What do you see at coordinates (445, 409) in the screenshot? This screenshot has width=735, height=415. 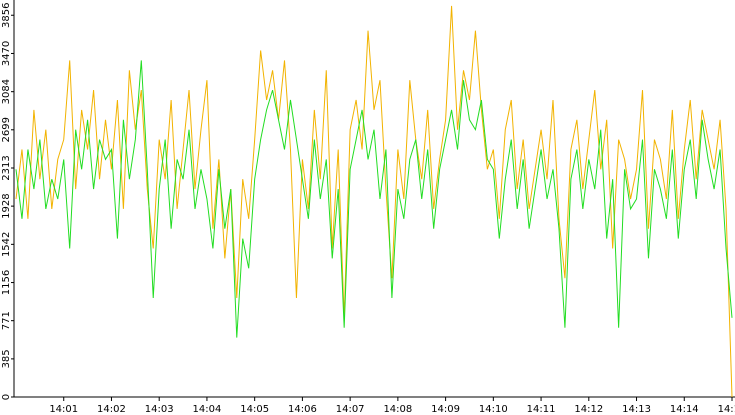 I see `x-tick-label: 14:09` at bounding box center [445, 409].